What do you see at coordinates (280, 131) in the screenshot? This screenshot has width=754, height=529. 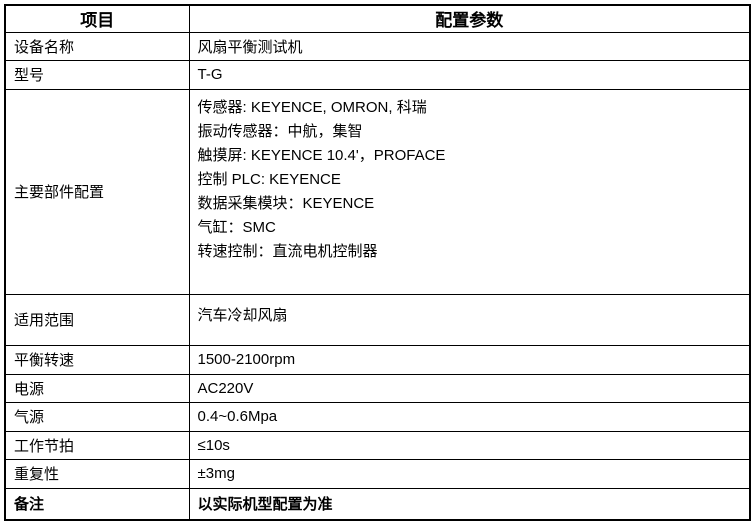 I see `component-line-vibration-sensors: 振动传感器：中航，集智` at bounding box center [280, 131].